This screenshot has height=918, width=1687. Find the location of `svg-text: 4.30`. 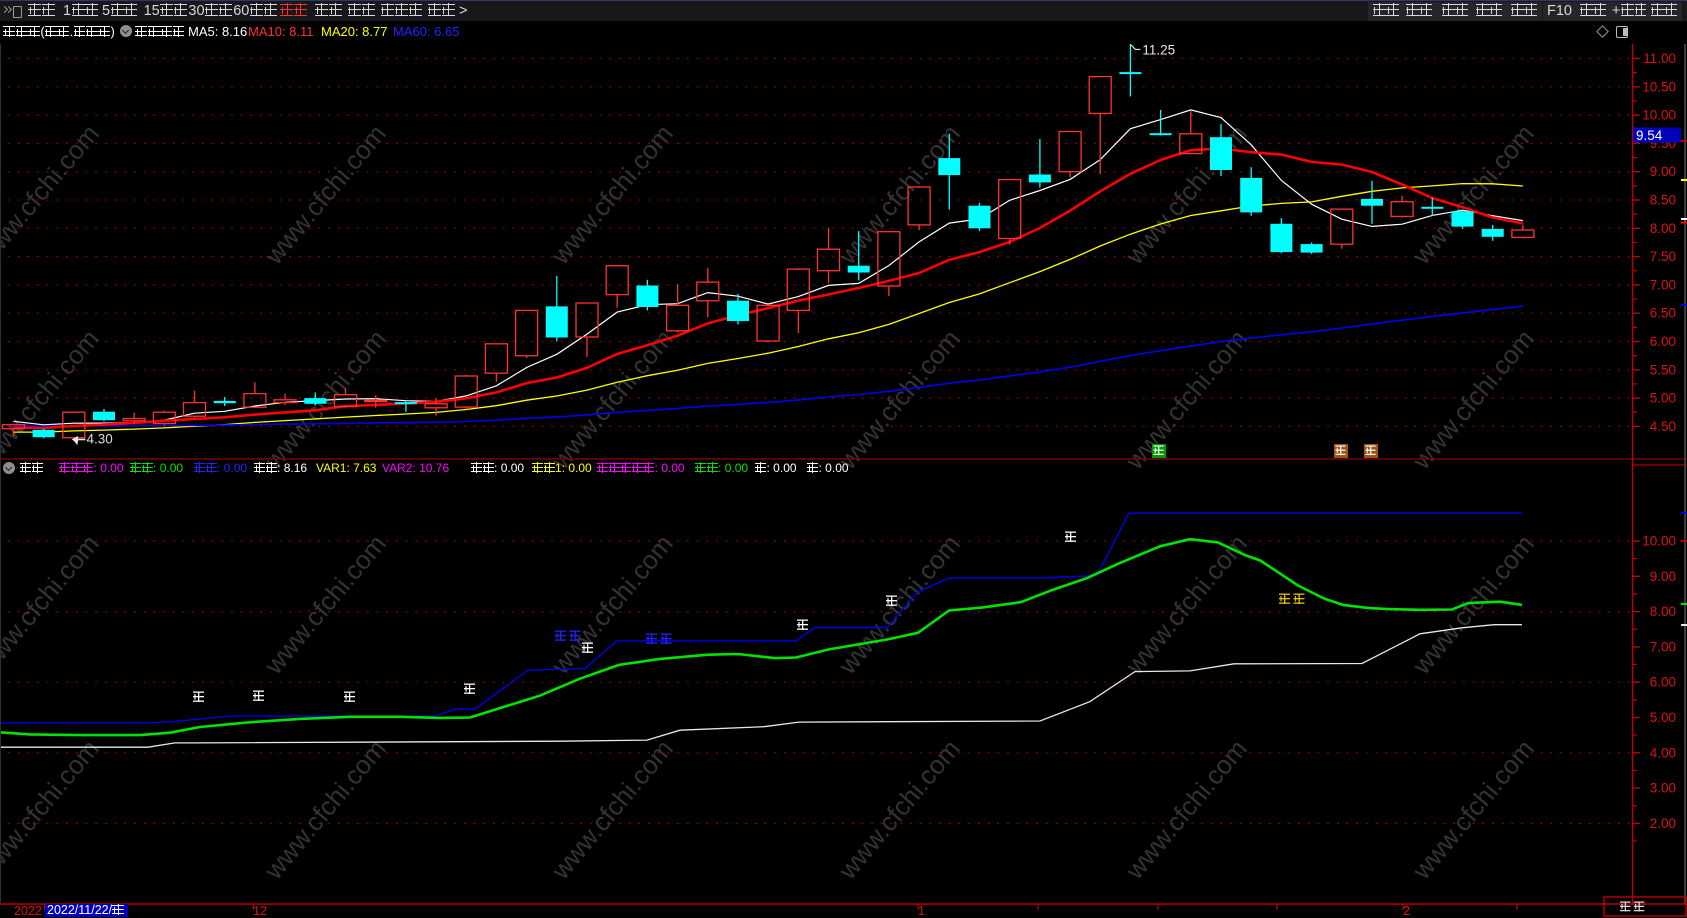

svg-text: 4.30 is located at coordinates (100, 439).